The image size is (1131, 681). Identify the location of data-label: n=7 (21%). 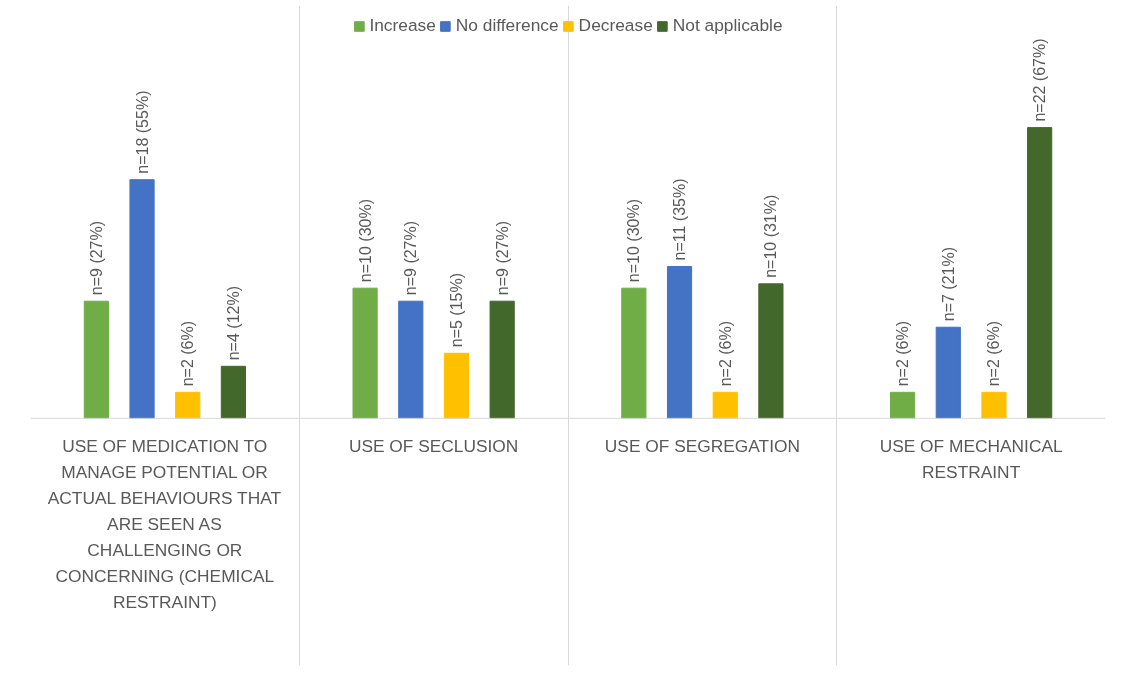
(948, 284).